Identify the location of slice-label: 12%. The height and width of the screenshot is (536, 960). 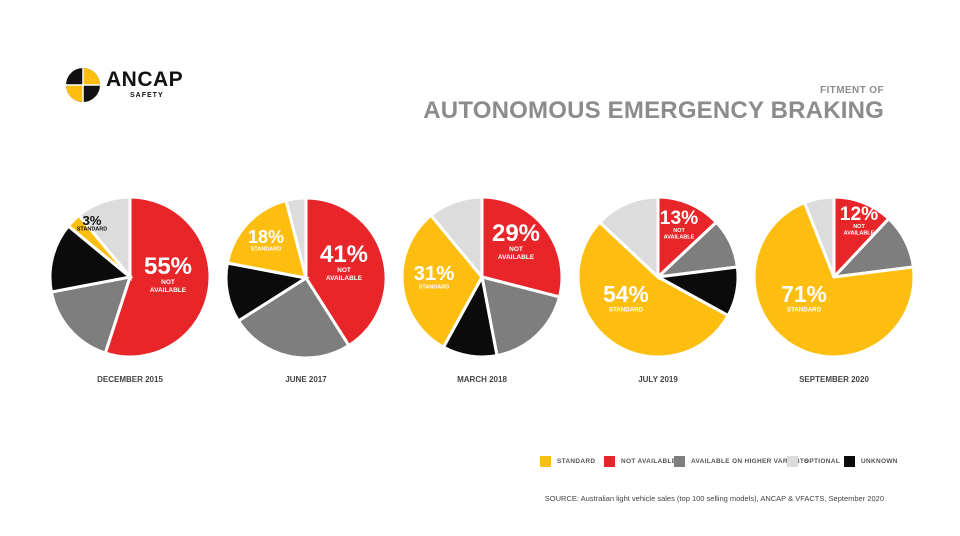
(859, 214).